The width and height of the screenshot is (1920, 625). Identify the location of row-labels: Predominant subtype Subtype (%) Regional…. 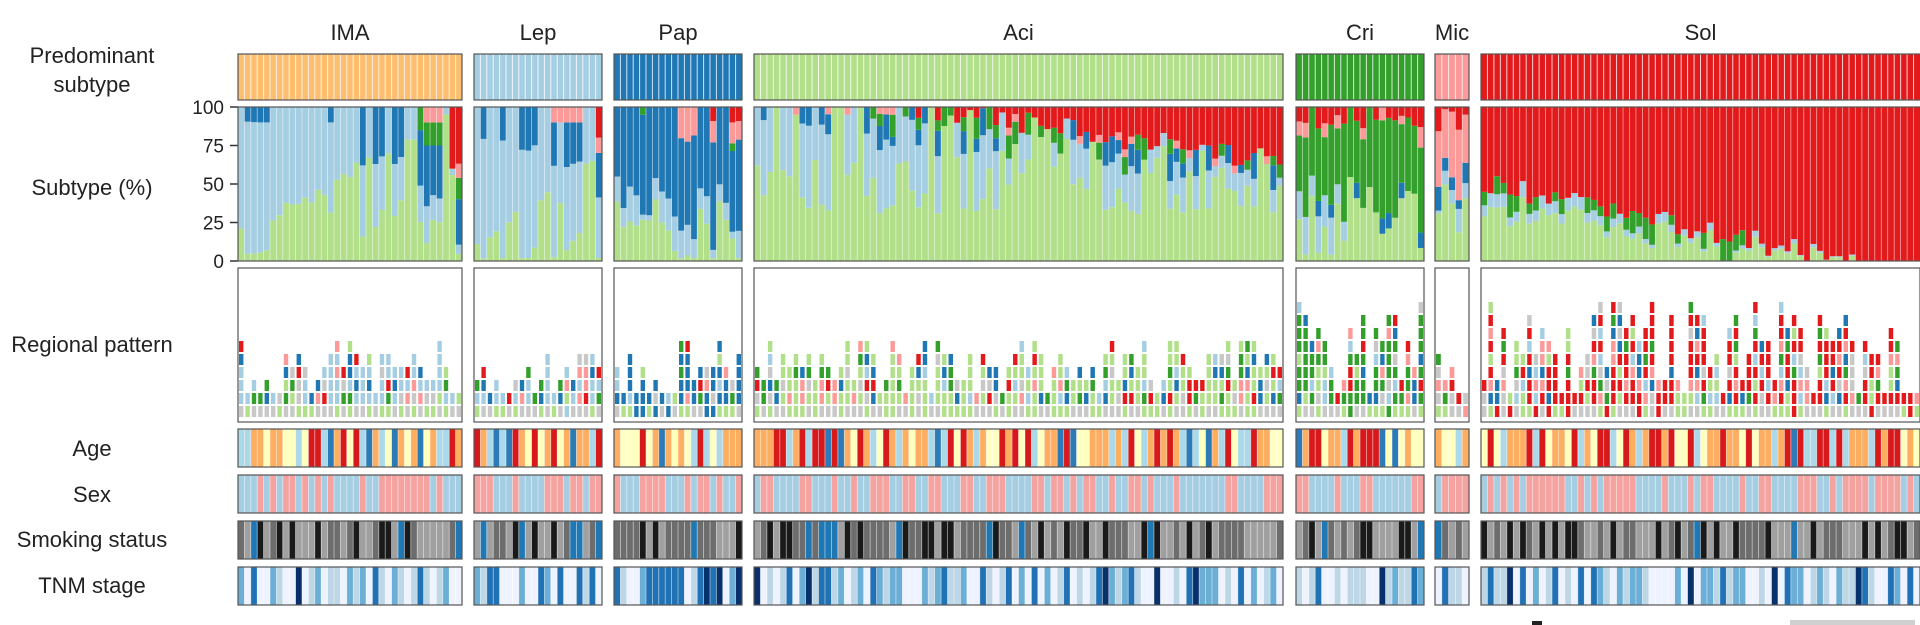
(91, 320).